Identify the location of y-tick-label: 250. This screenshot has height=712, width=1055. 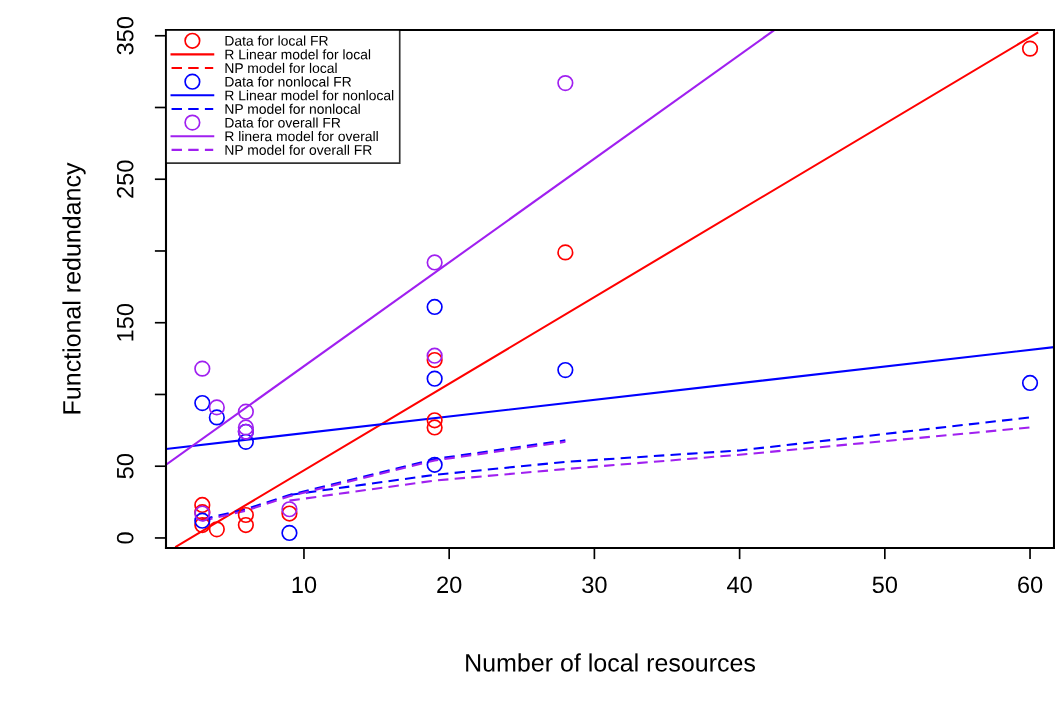
(125, 179).